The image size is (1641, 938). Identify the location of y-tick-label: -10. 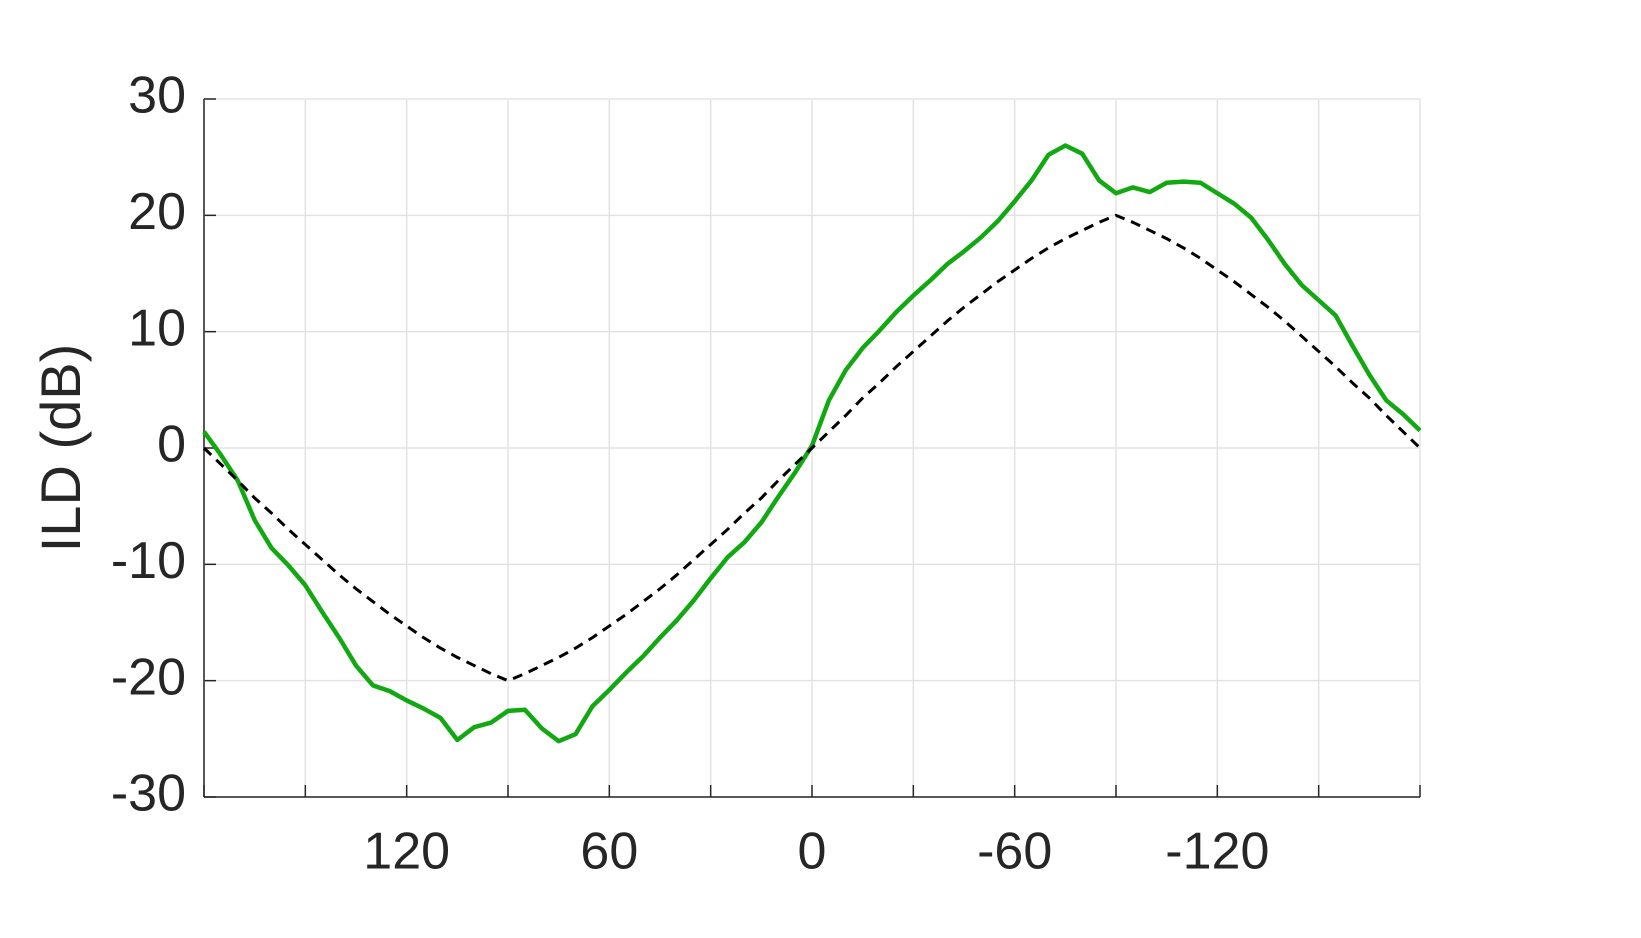
(148, 561).